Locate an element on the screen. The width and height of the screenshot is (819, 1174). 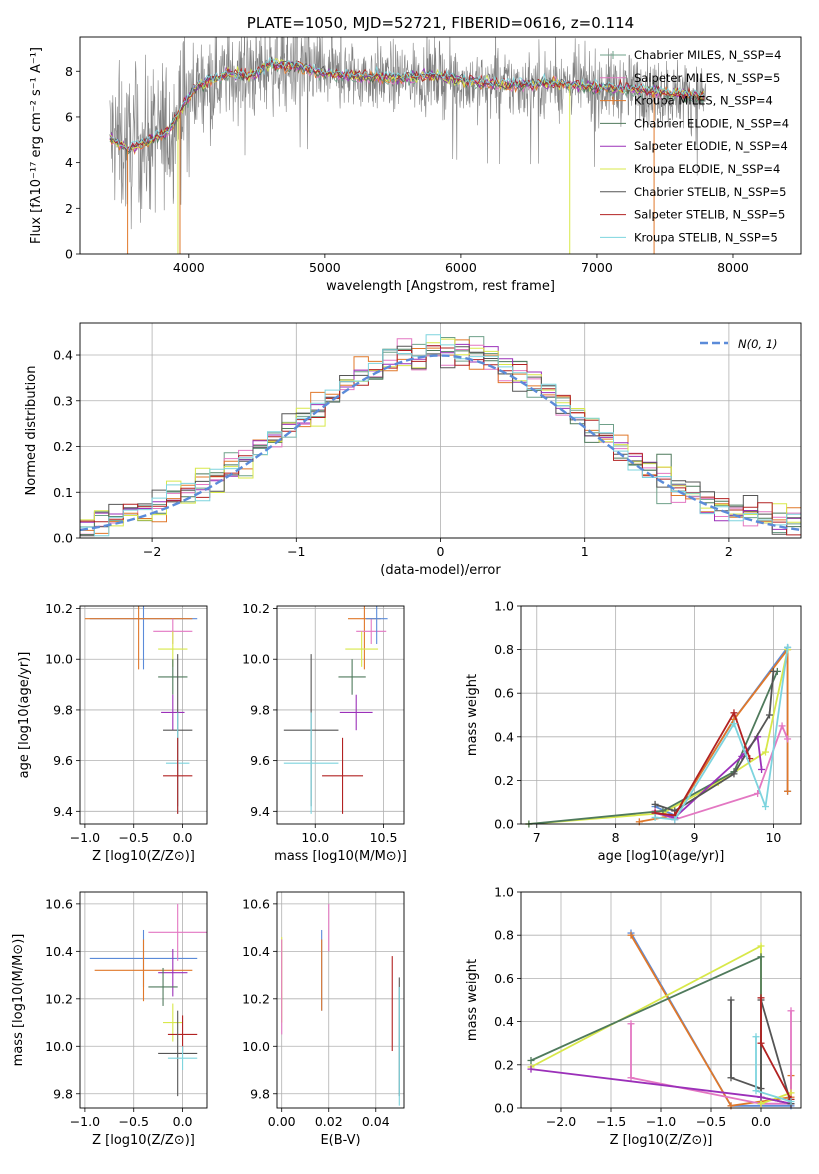
model-spectrum-line is located at coordinates (407, 103).